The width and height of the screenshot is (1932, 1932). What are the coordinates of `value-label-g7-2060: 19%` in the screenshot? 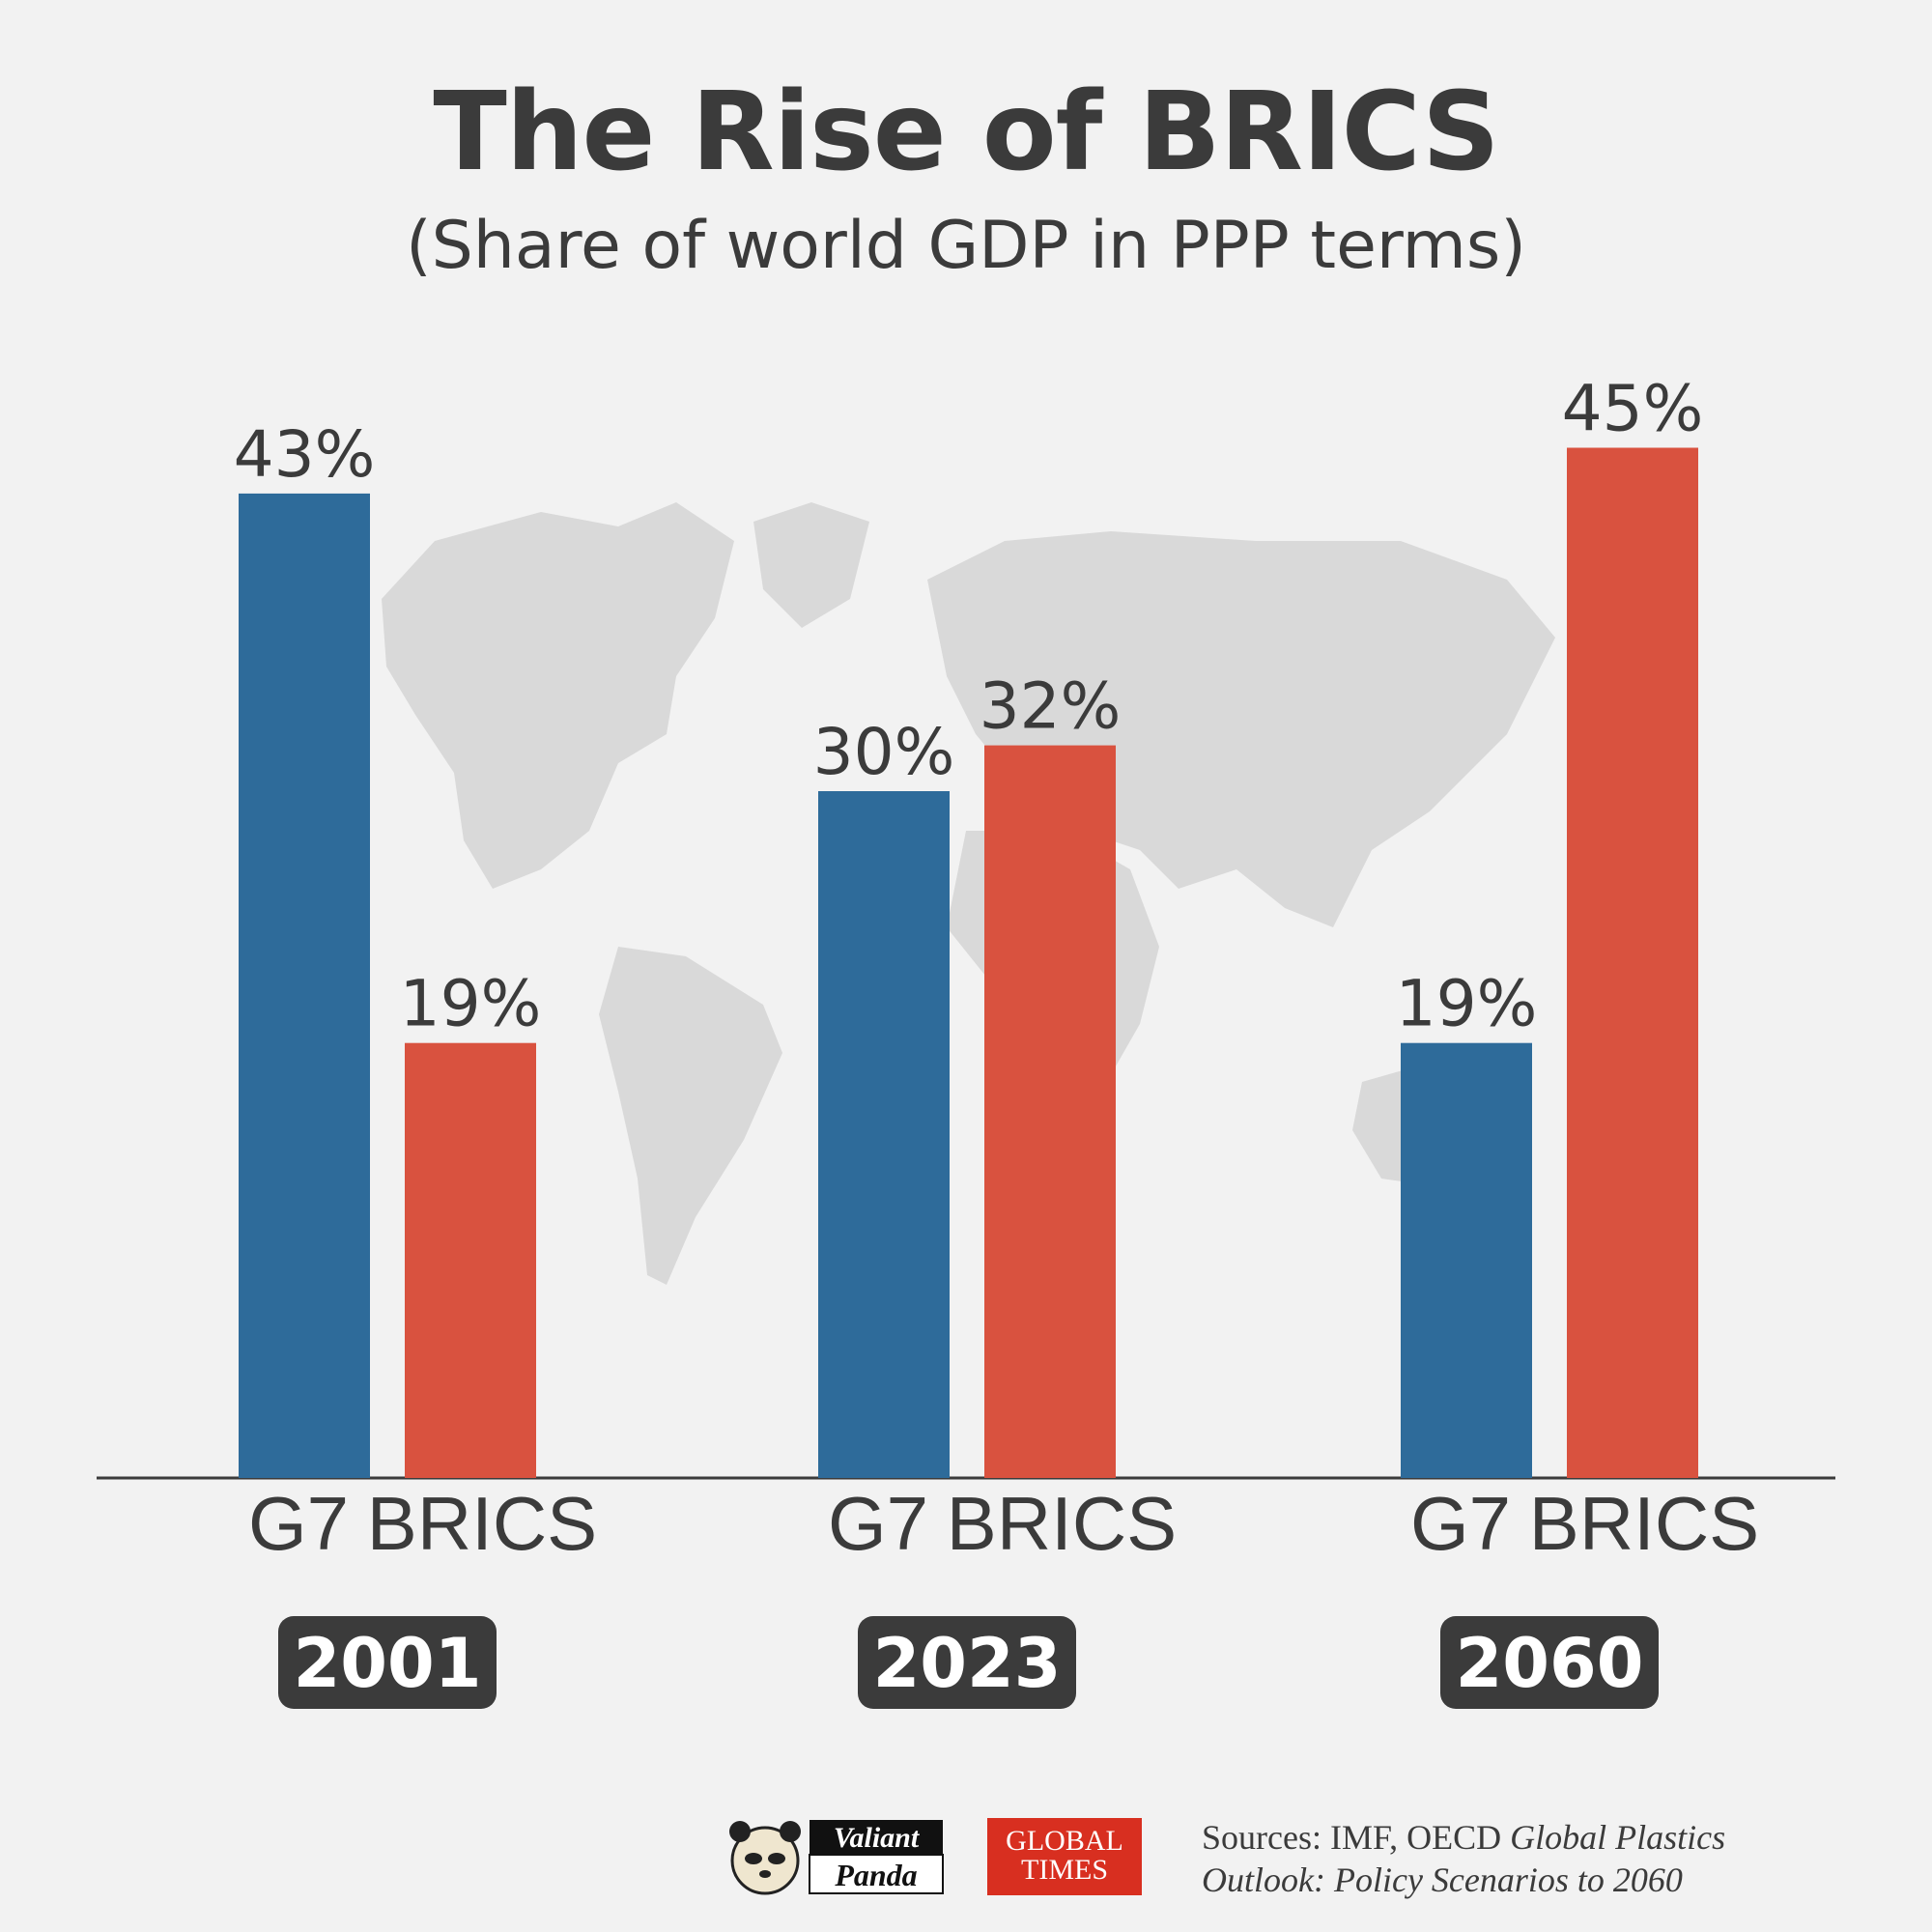 It's located at (1467, 1004).